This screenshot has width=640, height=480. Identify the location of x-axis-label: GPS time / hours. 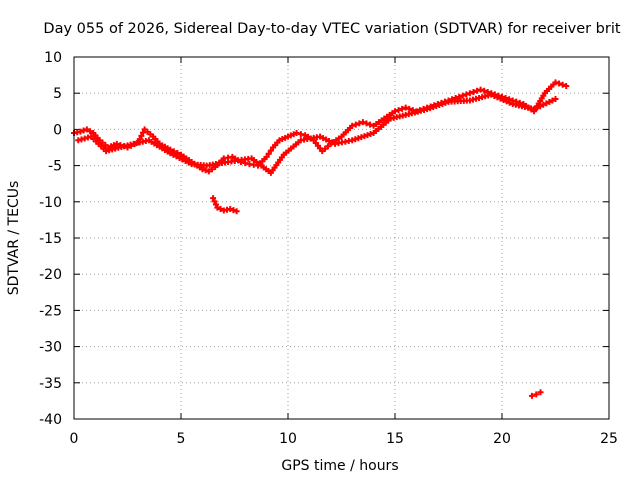
(339, 466).